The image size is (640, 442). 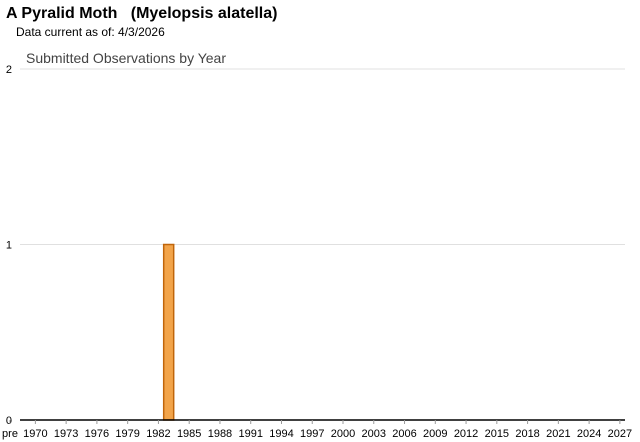 I want to click on x-tick-label: 1985, so click(x=189, y=434).